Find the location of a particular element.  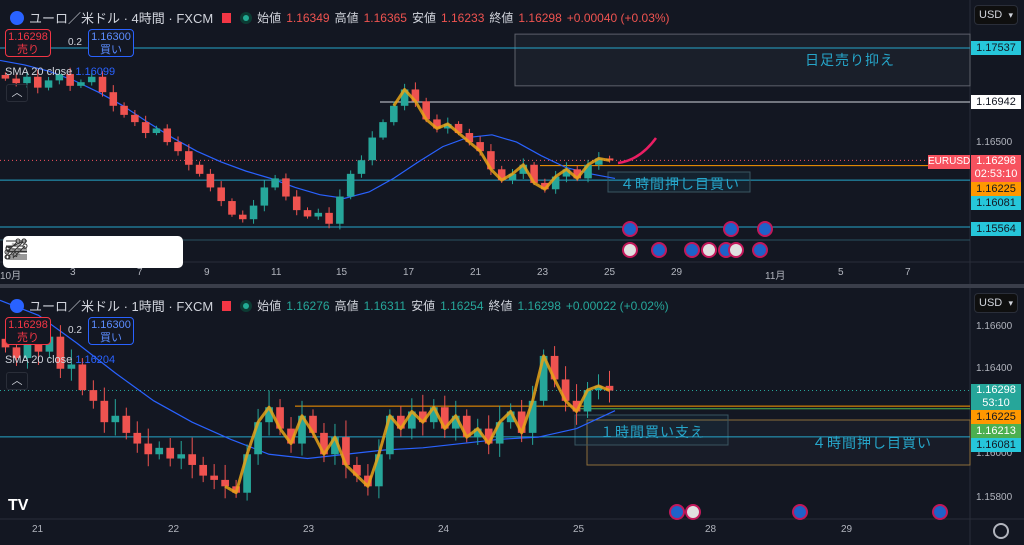

close-value: 1.16298 is located at coordinates (539, 305).